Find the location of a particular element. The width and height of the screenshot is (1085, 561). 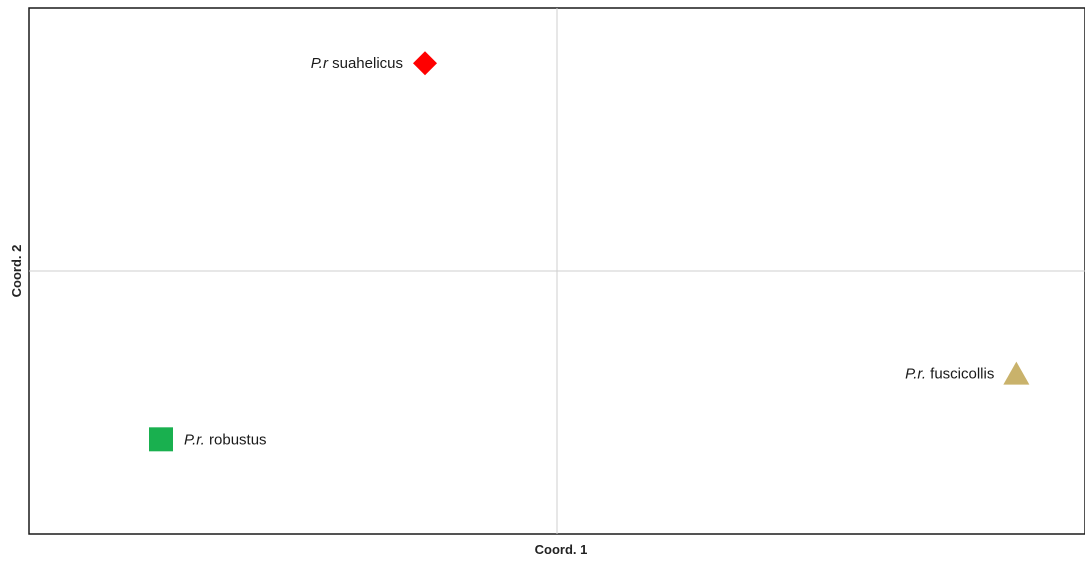

point-label-suahelicus: P.r suahelicus is located at coordinates (357, 63).